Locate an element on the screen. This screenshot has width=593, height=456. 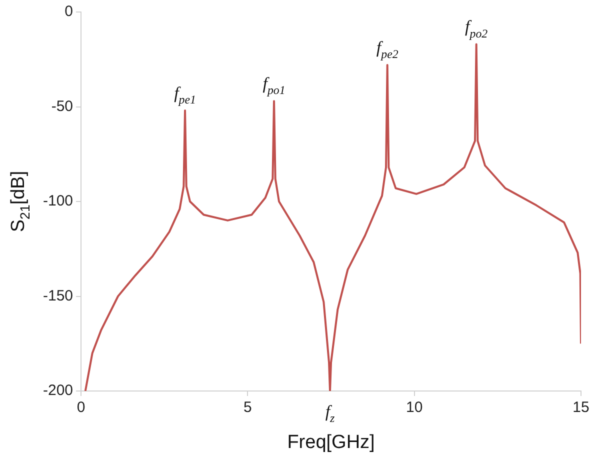
y-tick-label: -50 is located at coordinates (62, 106).